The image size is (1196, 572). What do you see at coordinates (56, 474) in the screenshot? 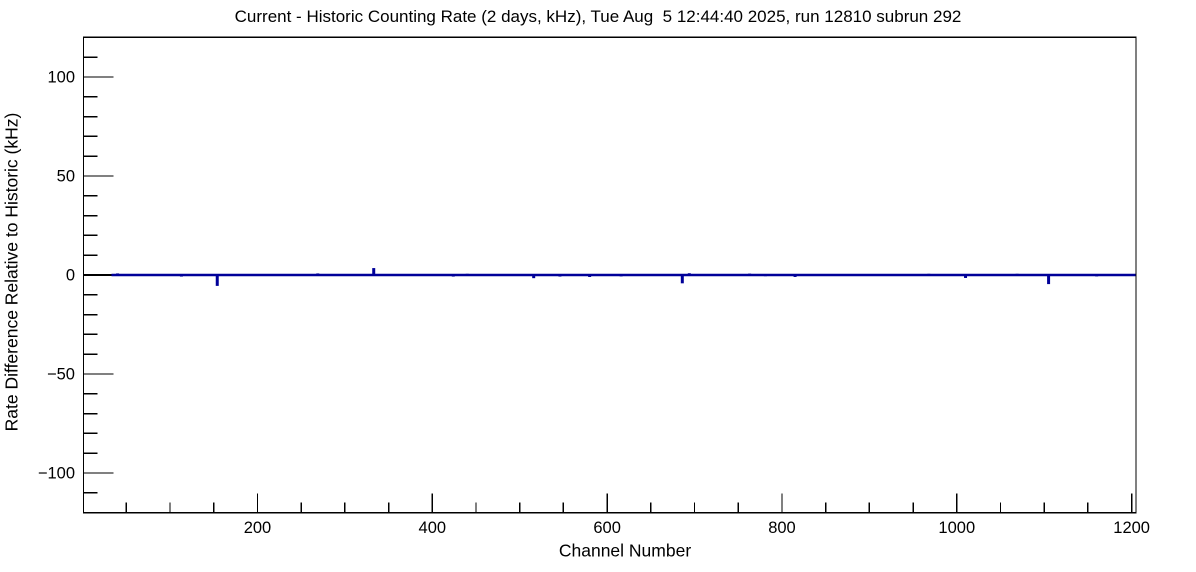
I see `y-tick-label: −100` at bounding box center [56, 474].